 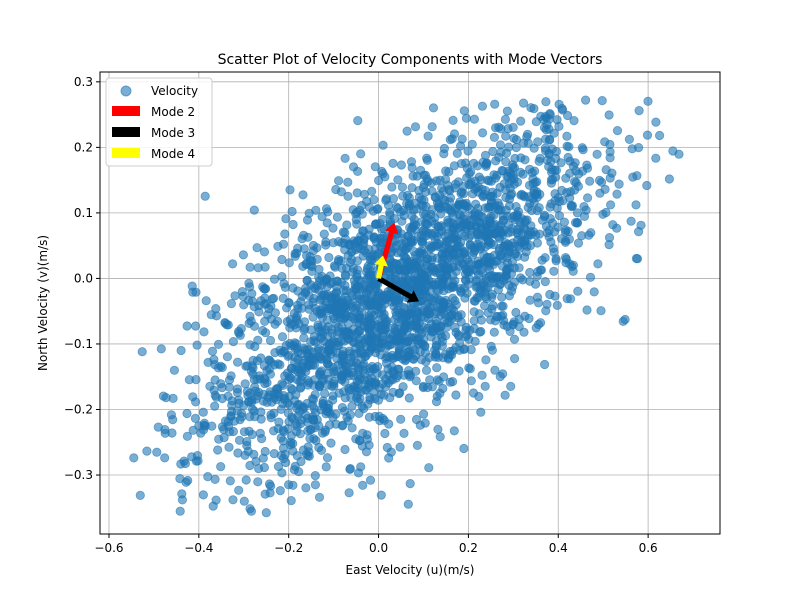 I want to click on x-tick-label: −0.2, so click(x=288, y=548).